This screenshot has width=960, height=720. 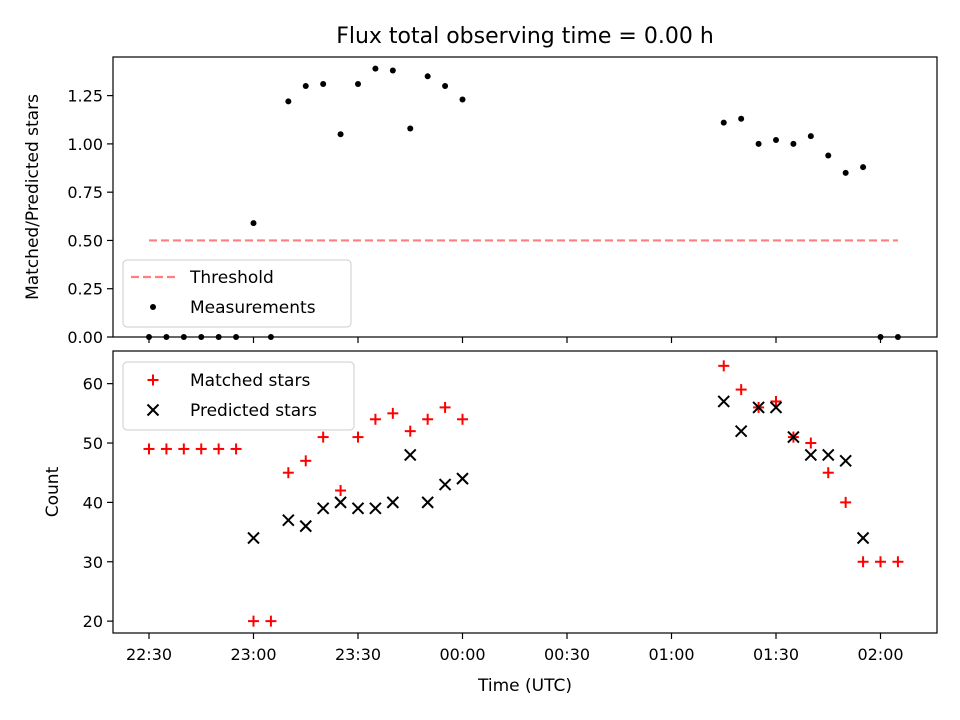 What do you see at coordinates (93, 621) in the screenshot?
I see `count-ytick-label: 20` at bounding box center [93, 621].